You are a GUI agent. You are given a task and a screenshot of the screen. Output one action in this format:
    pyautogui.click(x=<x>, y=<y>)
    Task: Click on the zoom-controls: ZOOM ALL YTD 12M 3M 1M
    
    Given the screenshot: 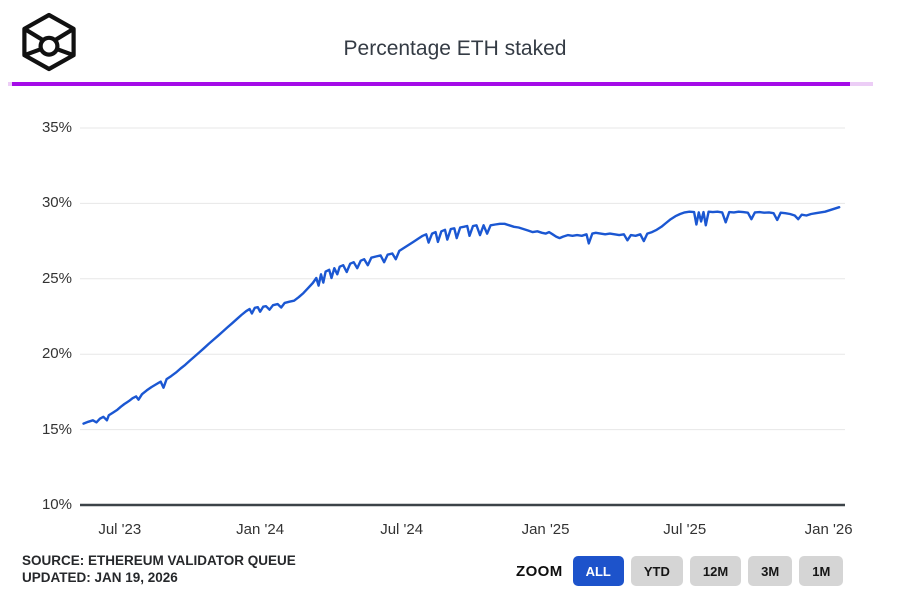 What is the action you would take?
    pyautogui.click(x=683, y=571)
    